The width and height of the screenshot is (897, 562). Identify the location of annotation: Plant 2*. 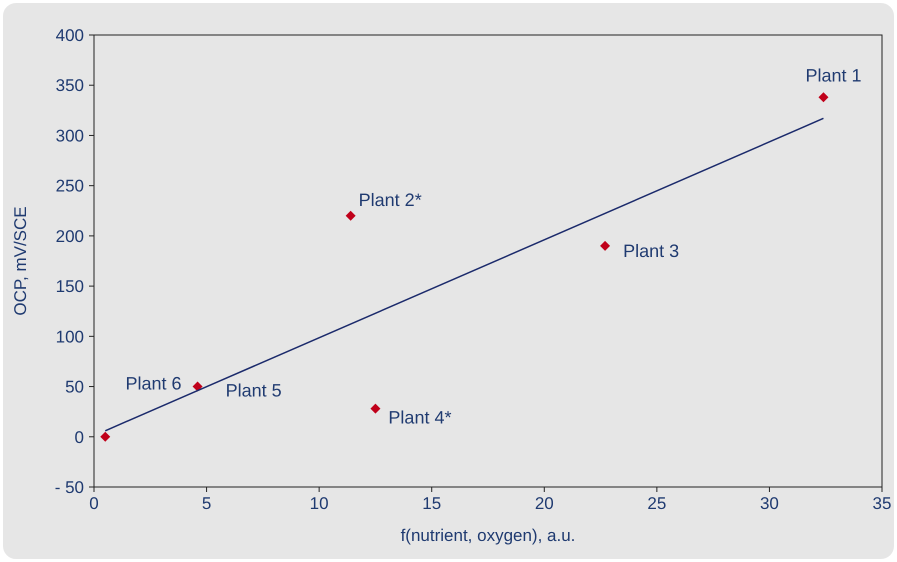
(390, 200).